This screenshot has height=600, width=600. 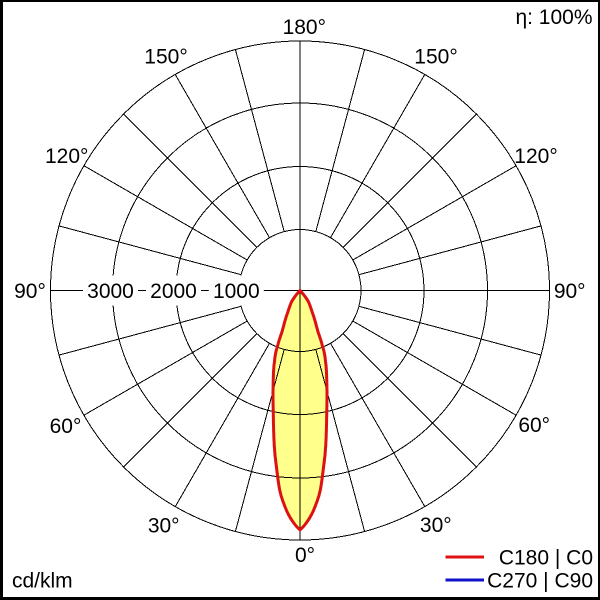 I want to click on svg-text: η: 100%, so click(x=553, y=17).